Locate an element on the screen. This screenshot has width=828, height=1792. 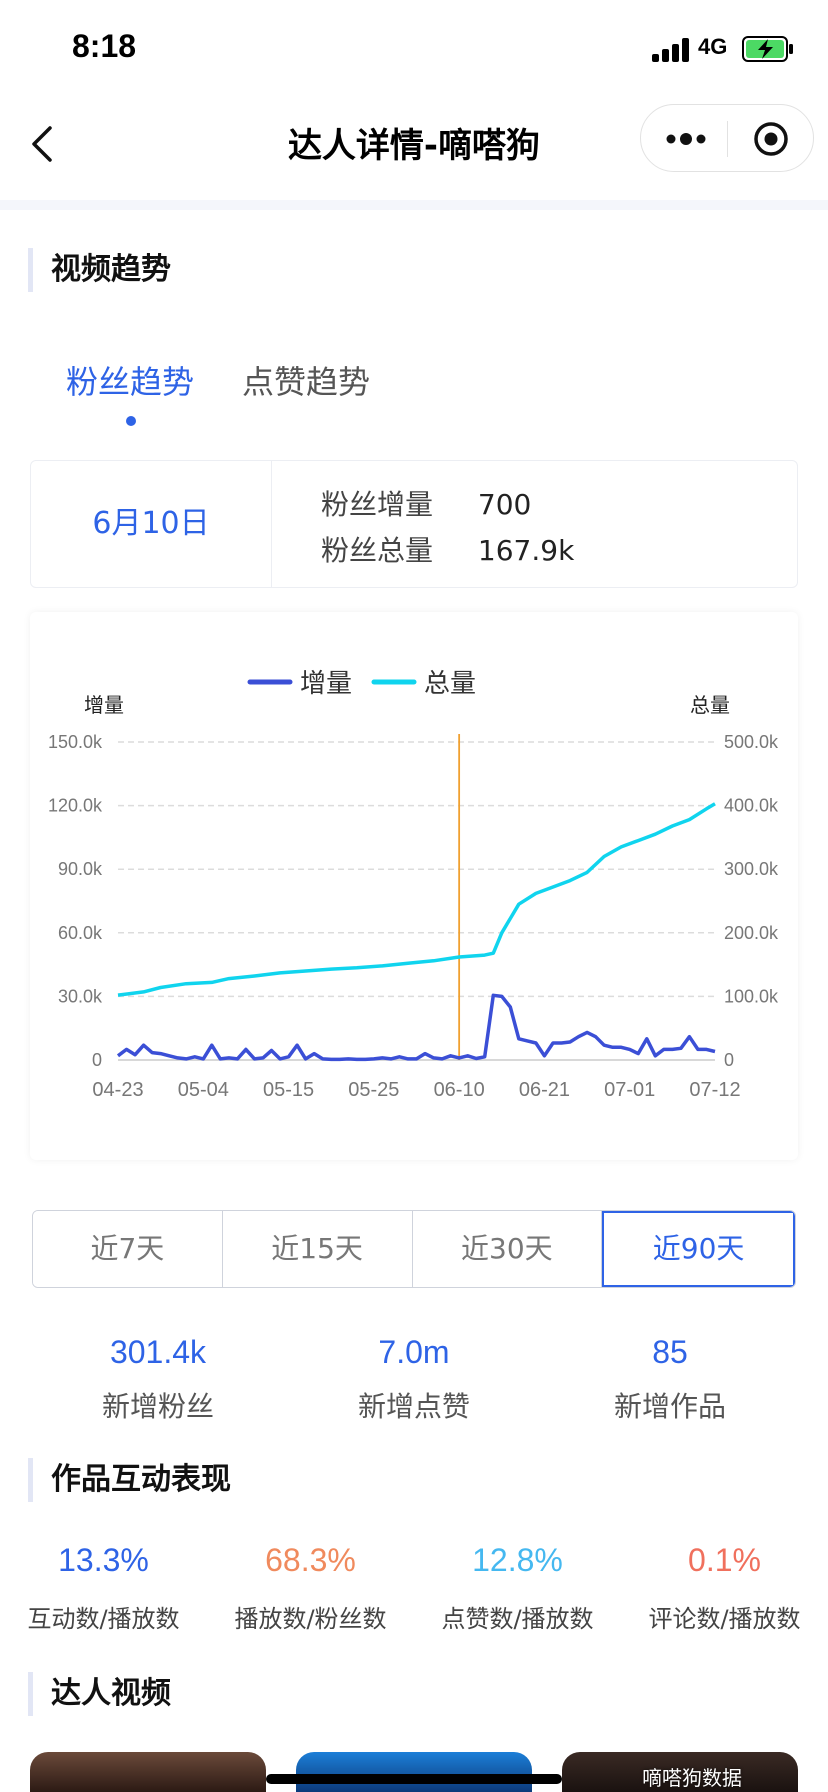
y-axis-title-left: 增量 is located at coordinates (104, 705).